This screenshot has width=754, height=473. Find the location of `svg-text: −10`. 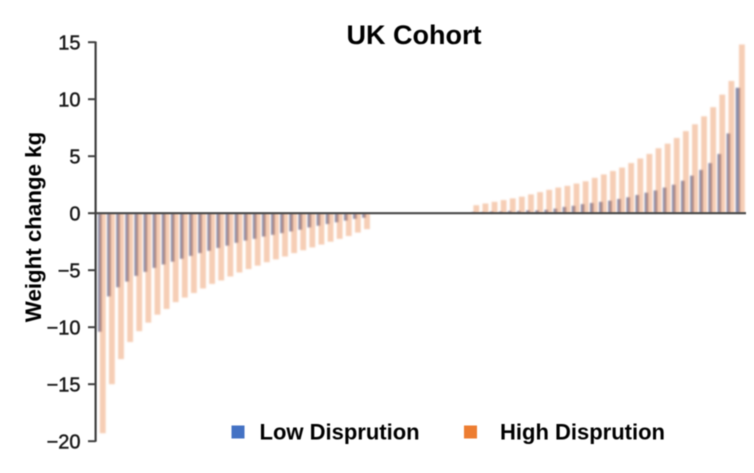

svg-text: −10 is located at coordinates (64, 329).